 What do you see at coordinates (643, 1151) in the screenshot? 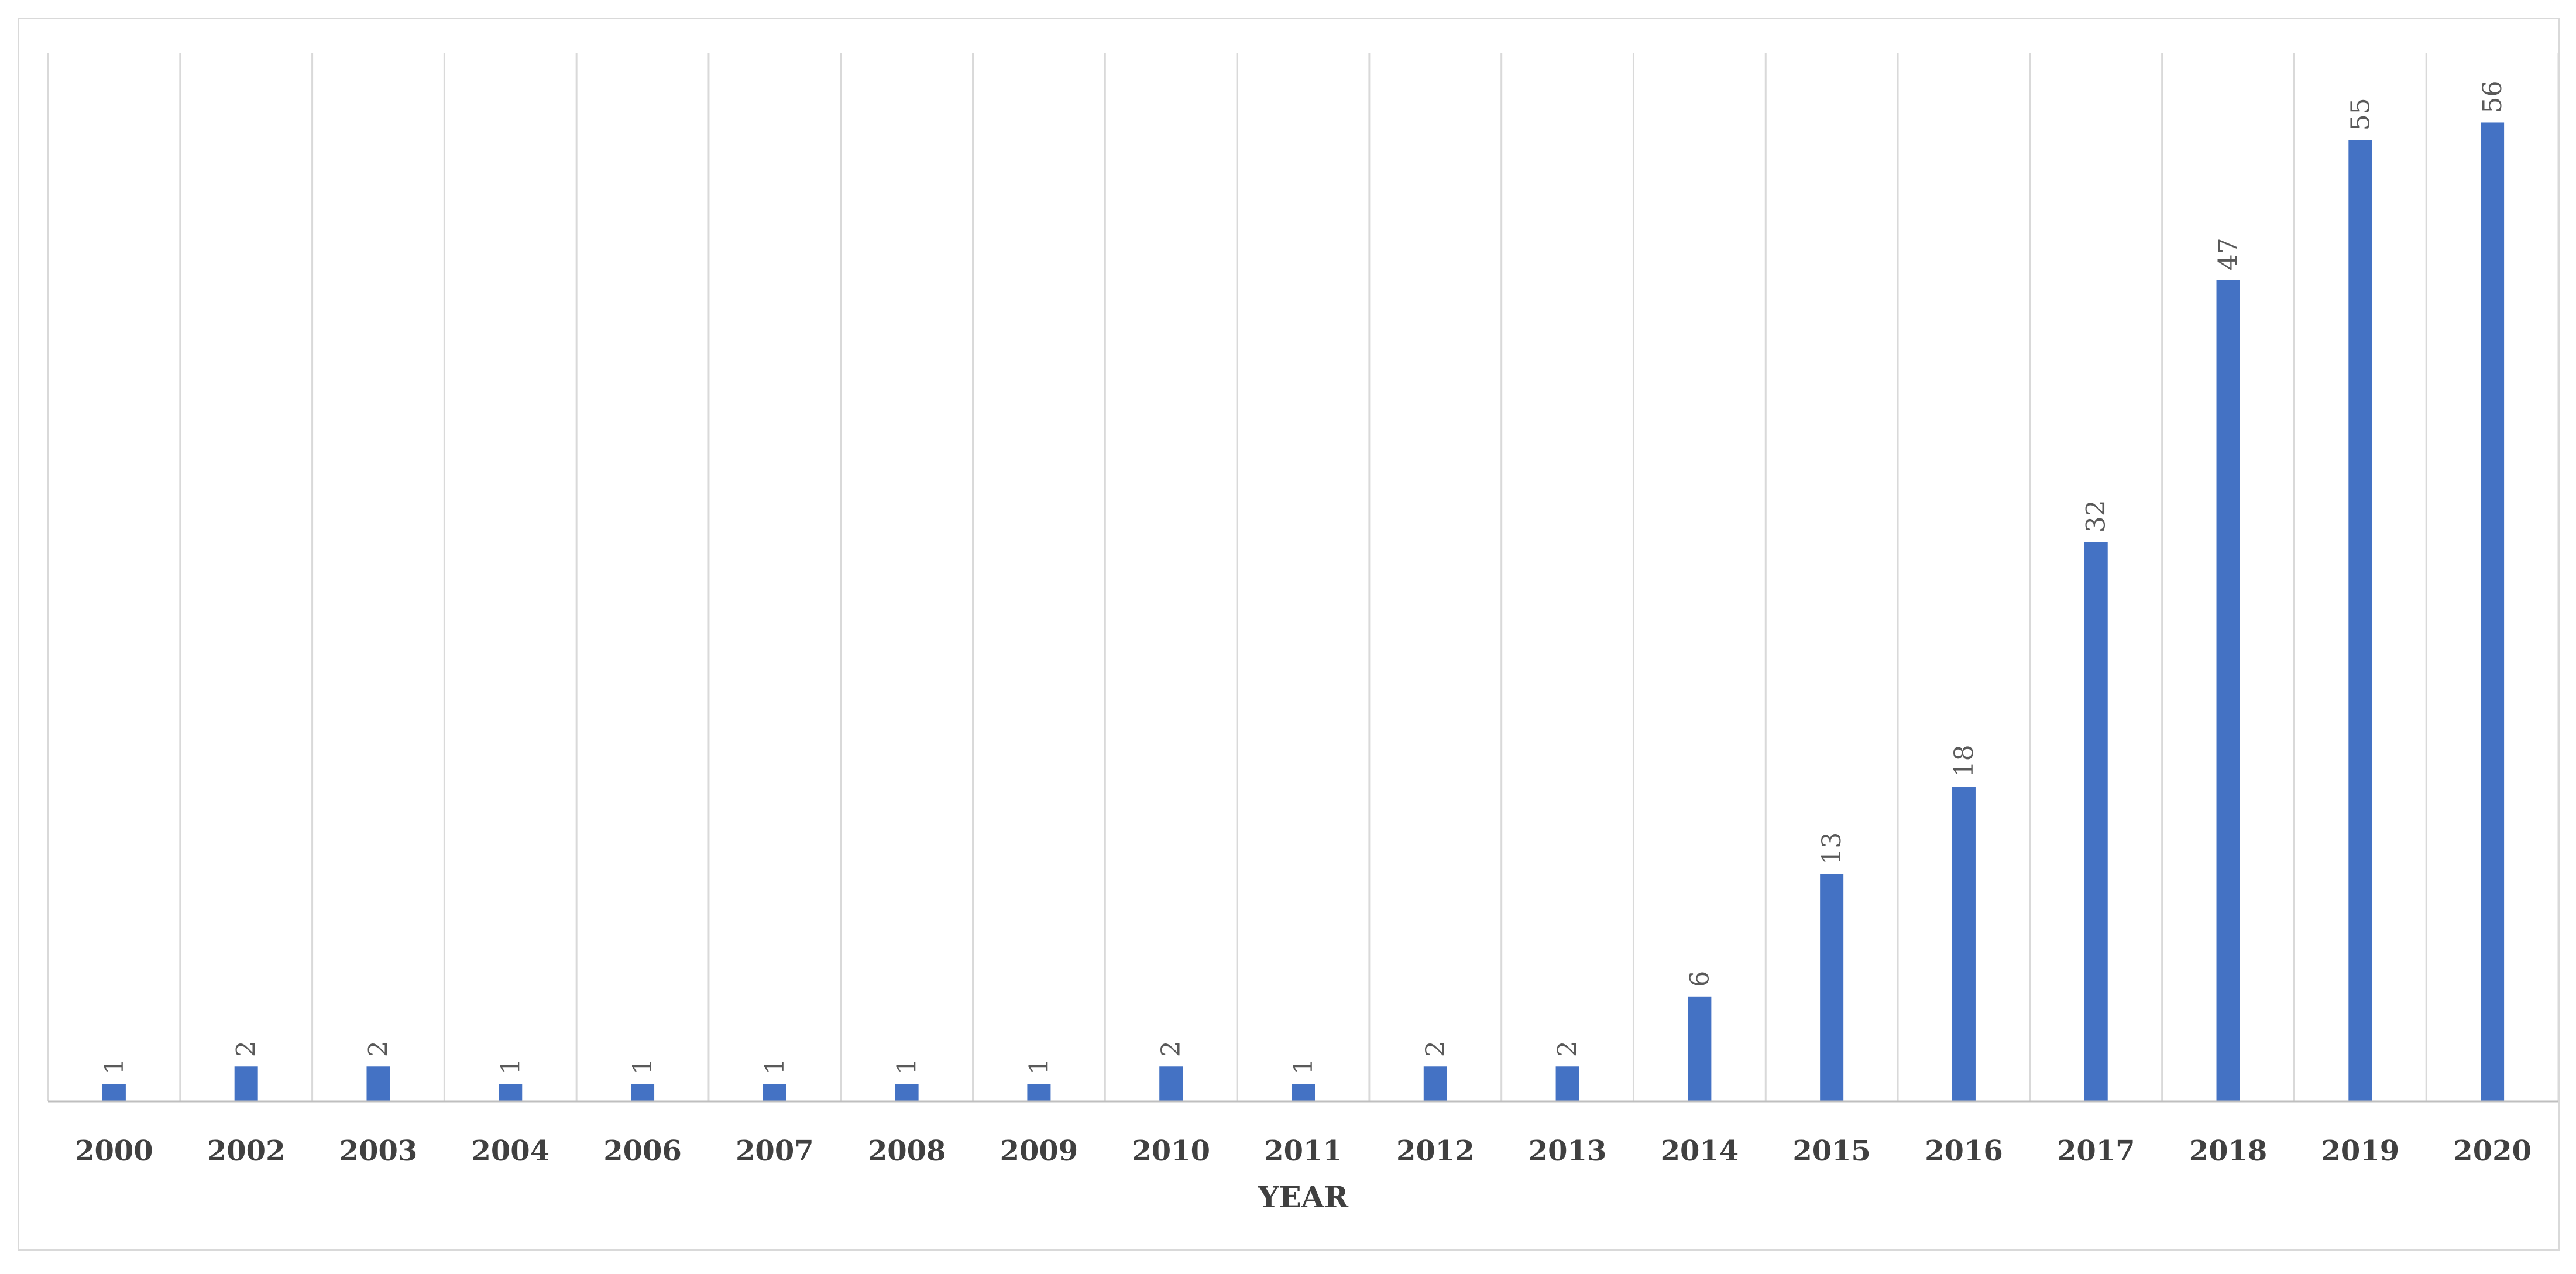
I see `x-tick-label-2006: 2006` at bounding box center [643, 1151].